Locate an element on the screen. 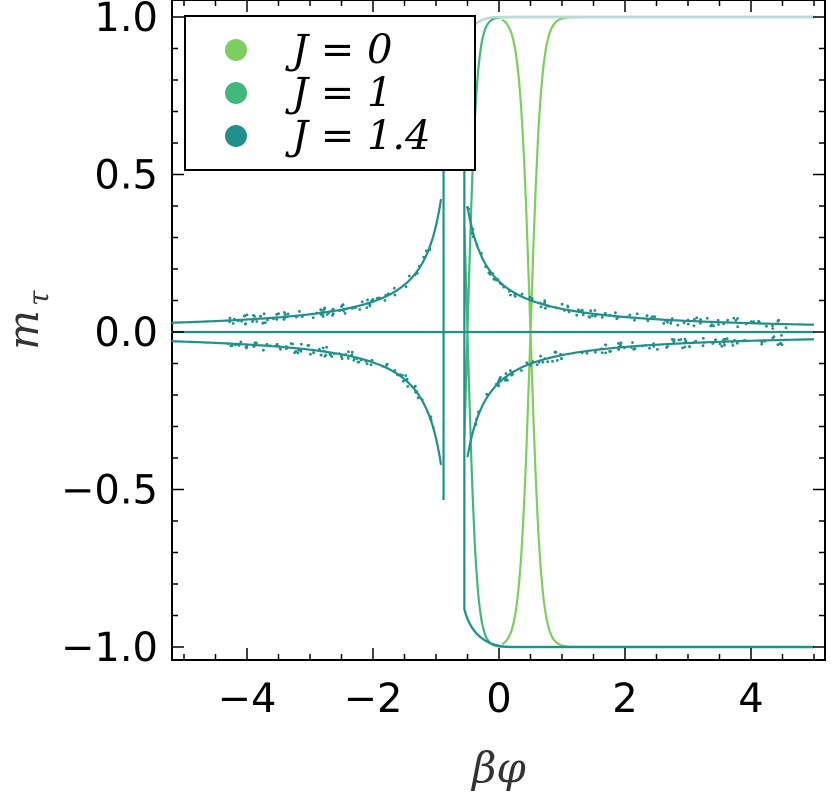 Image resolution: width=831 pixels, height=794 pixels. legend: J = 0 J = 1 J = 1.4 is located at coordinates (330, 93).